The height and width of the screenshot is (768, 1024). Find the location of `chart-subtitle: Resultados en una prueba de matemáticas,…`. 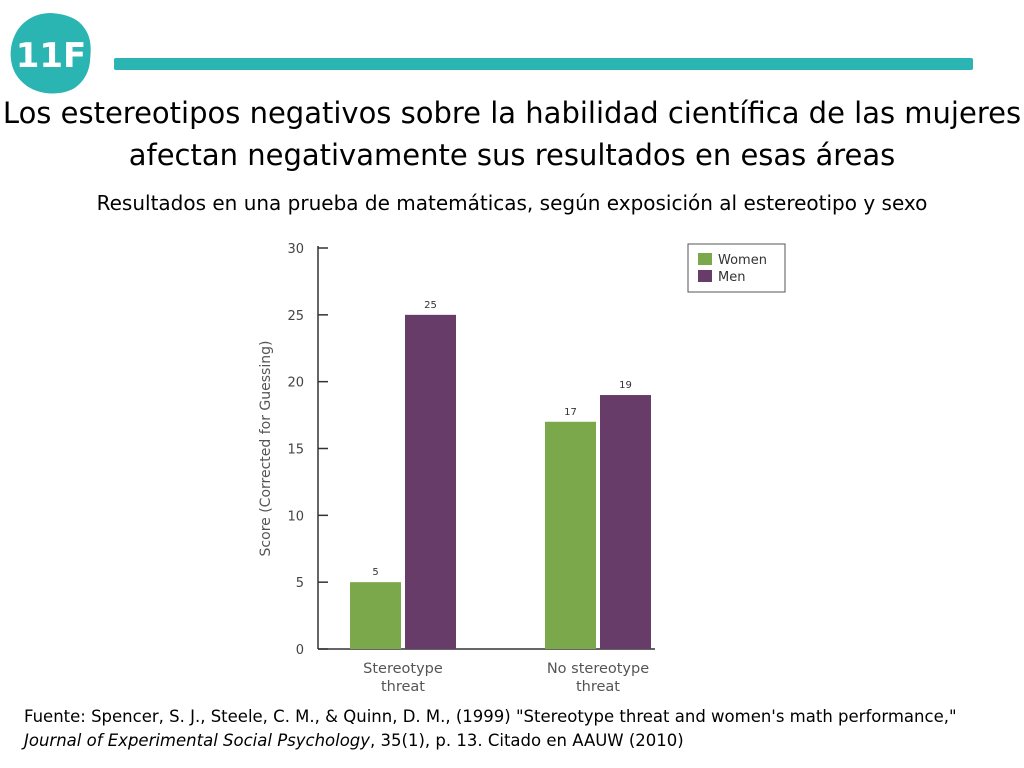

chart-subtitle: Resultados en una prueba de matemáticas,… is located at coordinates (512, 203).